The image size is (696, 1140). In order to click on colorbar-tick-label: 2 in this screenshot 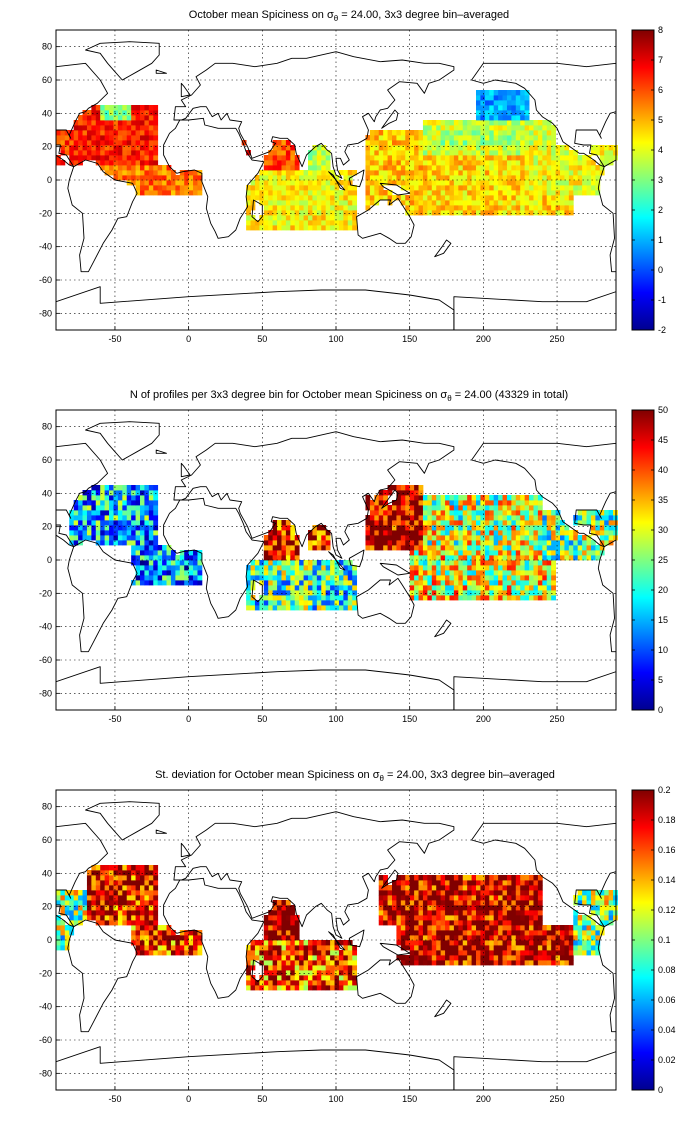, I will do `click(660, 210)`.